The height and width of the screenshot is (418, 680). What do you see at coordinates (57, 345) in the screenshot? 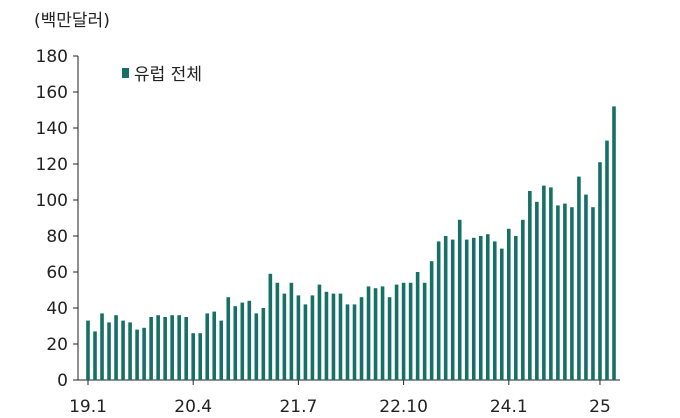
I see `y-tick-label: 20` at bounding box center [57, 345].